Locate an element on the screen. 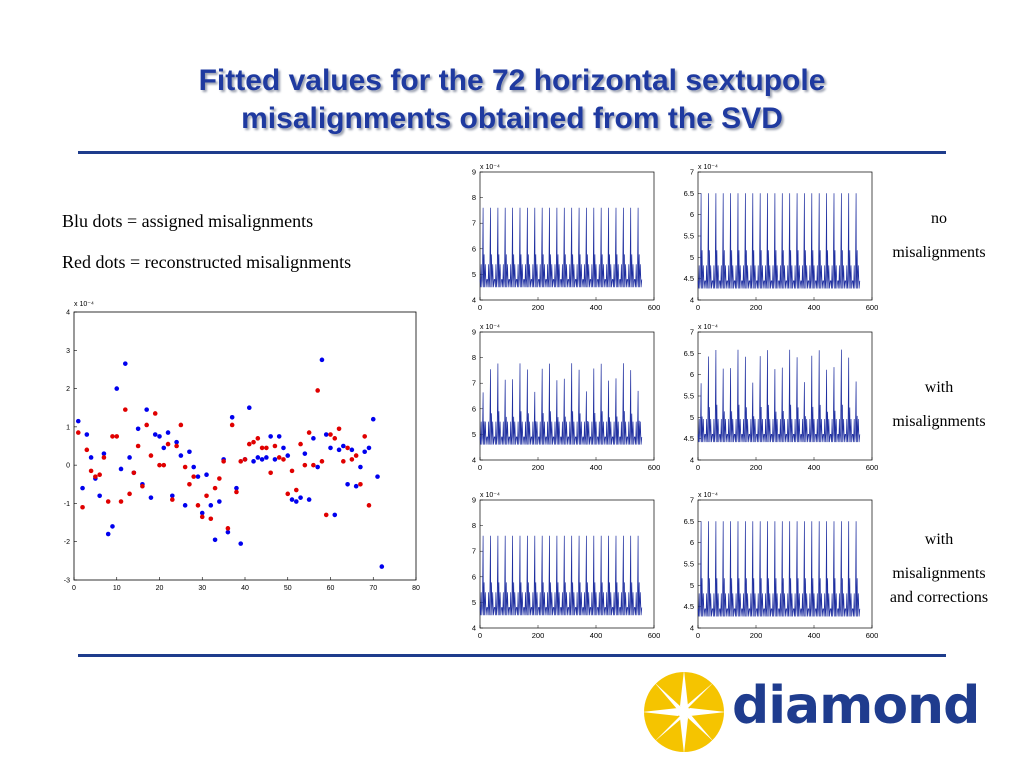  y-tick-label: -2 is located at coordinates (67, 542).